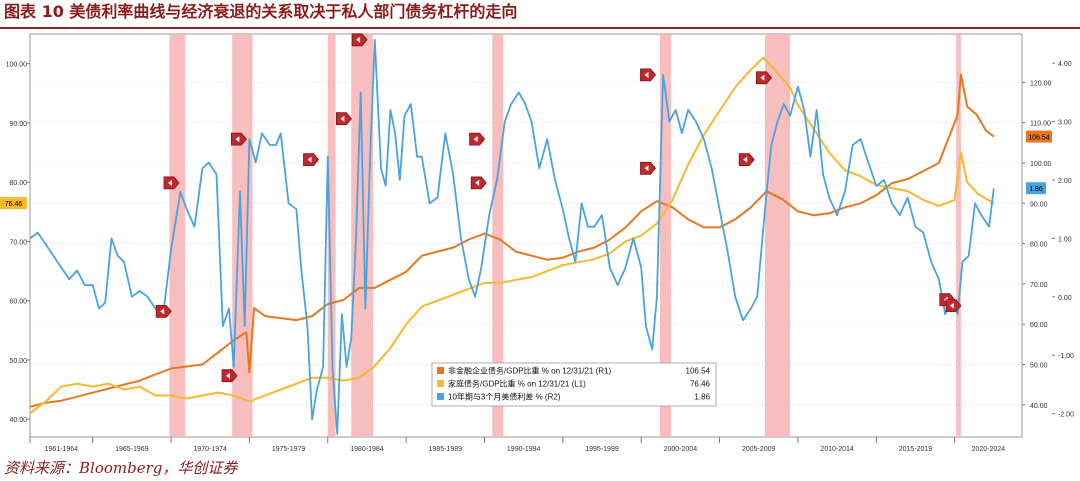  I want to click on x-axis-tick-label: 1975-1979, so click(289, 449).